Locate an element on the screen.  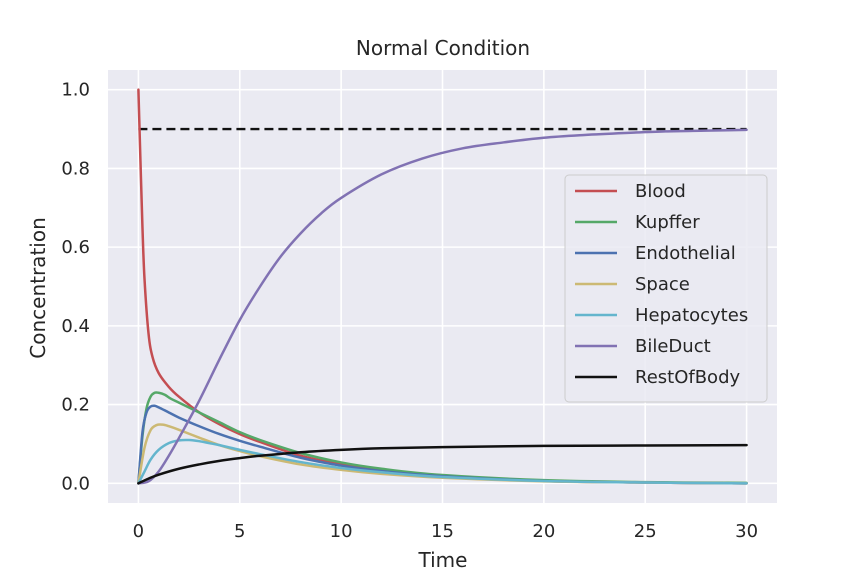
x-tick-label: 5 is located at coordinates (239, 531).